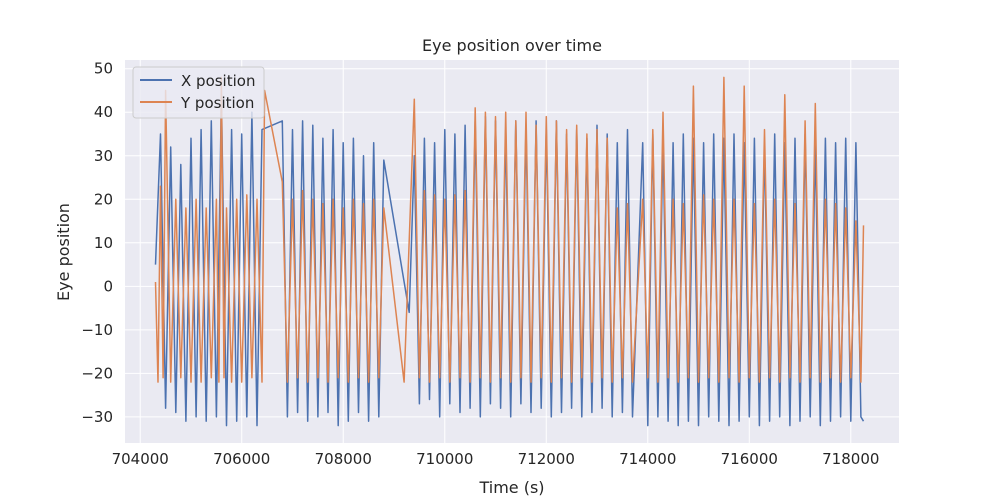 This screenshot has width=1000, height=500. What do you see at coordinates (97, 330) in the screenshot?
I see `y-tick-label: −10` at bounding box center [97, 330].